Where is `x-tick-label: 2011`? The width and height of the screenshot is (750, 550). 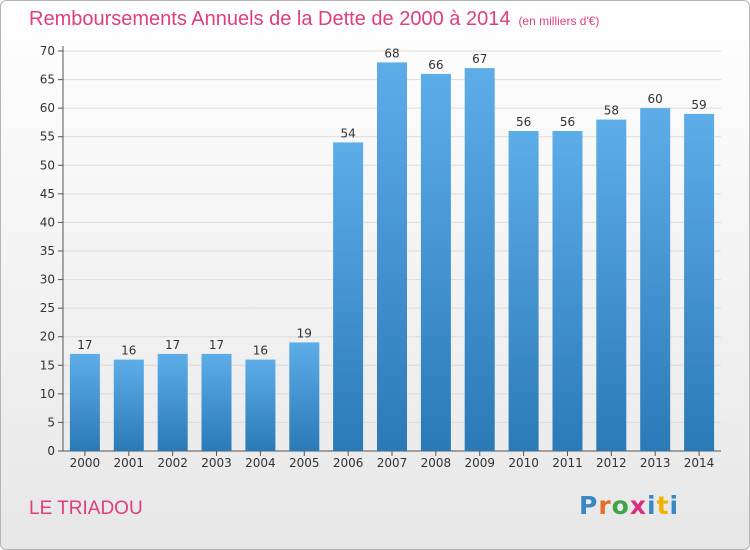 x-tick-label: 2011 is located at coordinates (567, 463).